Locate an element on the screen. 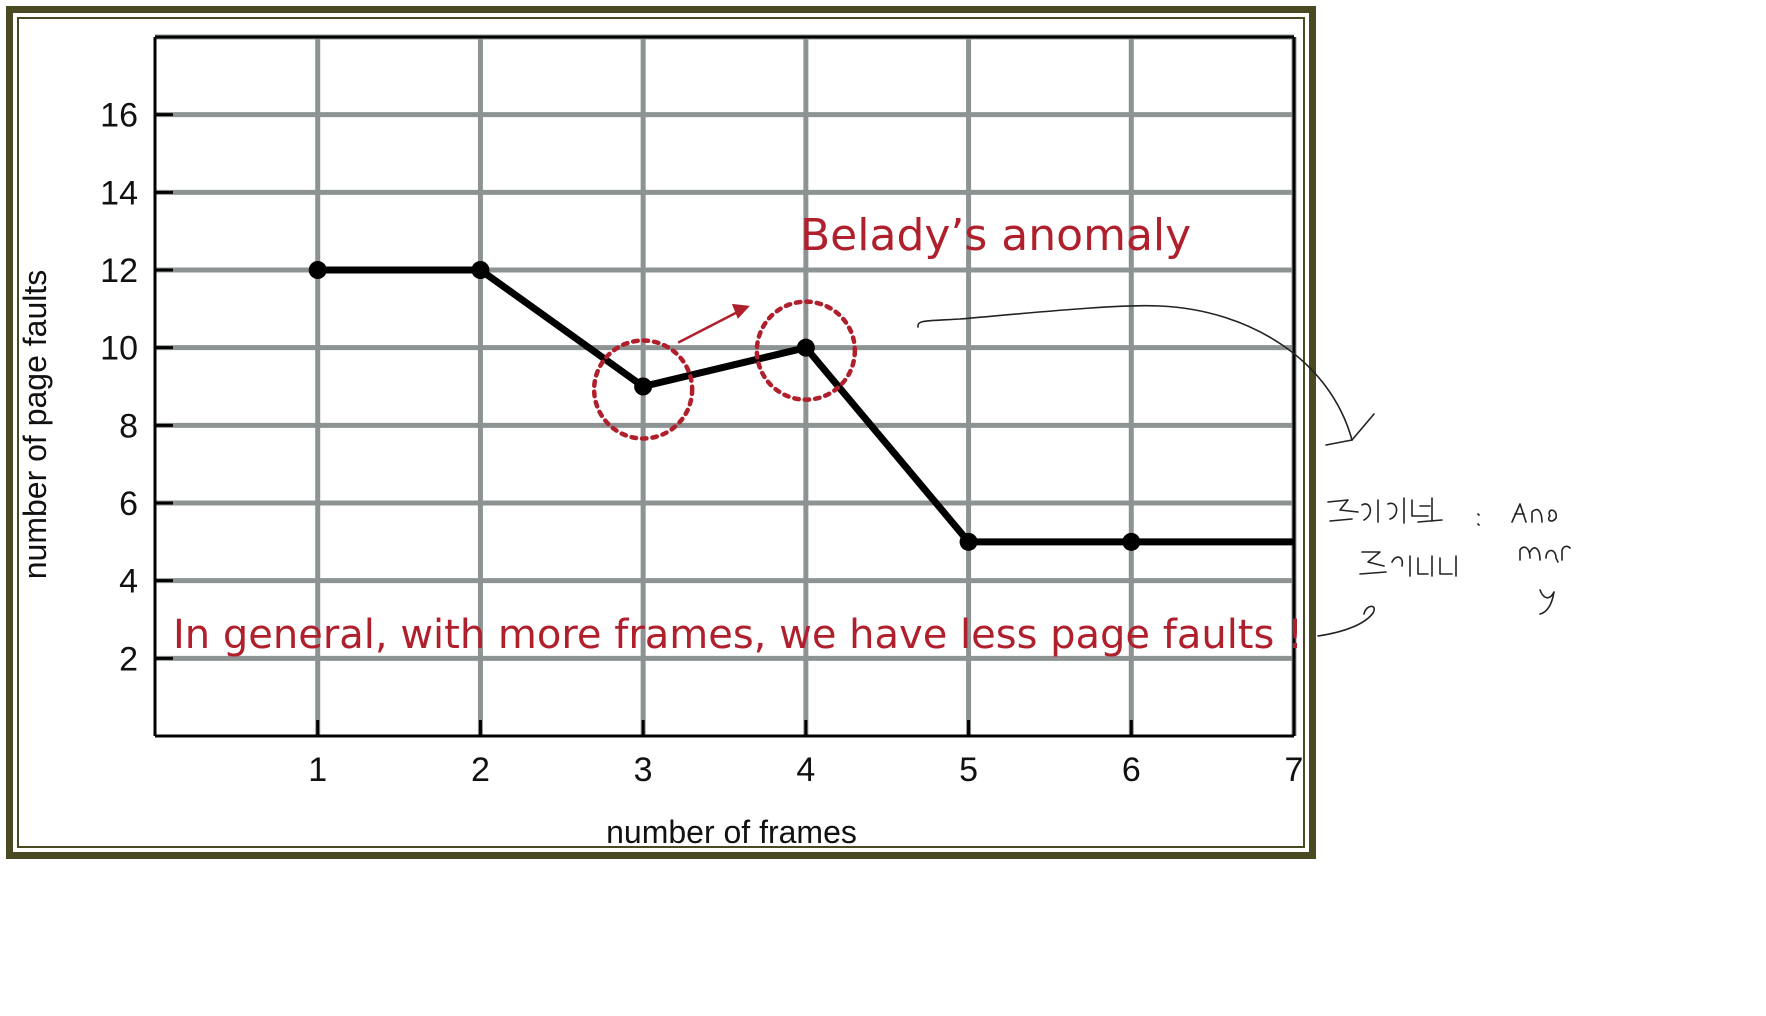  y-tick-label-4: 4 is located at coordinates (128, 582).